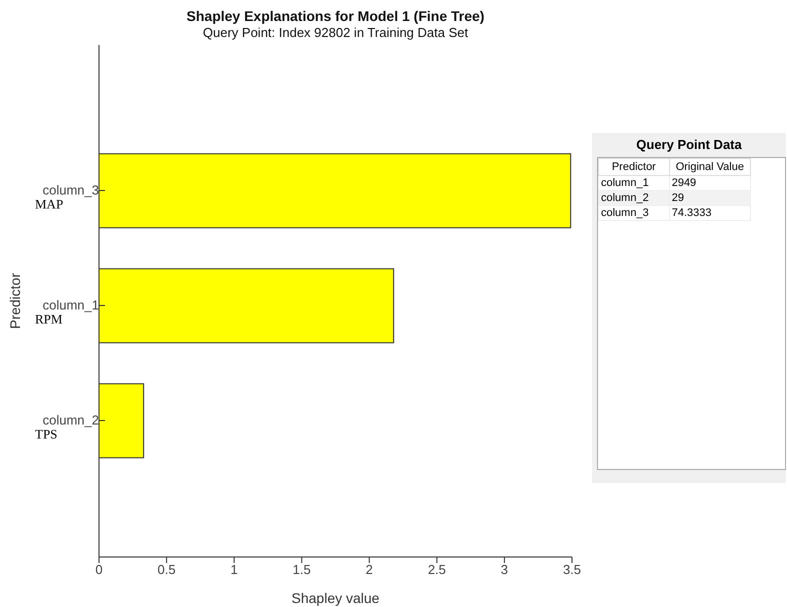  What do you see at coordinates (167, 570) in the screenshot?
I see `x-tick-label: 0.5` at bounding box center [167, 570].